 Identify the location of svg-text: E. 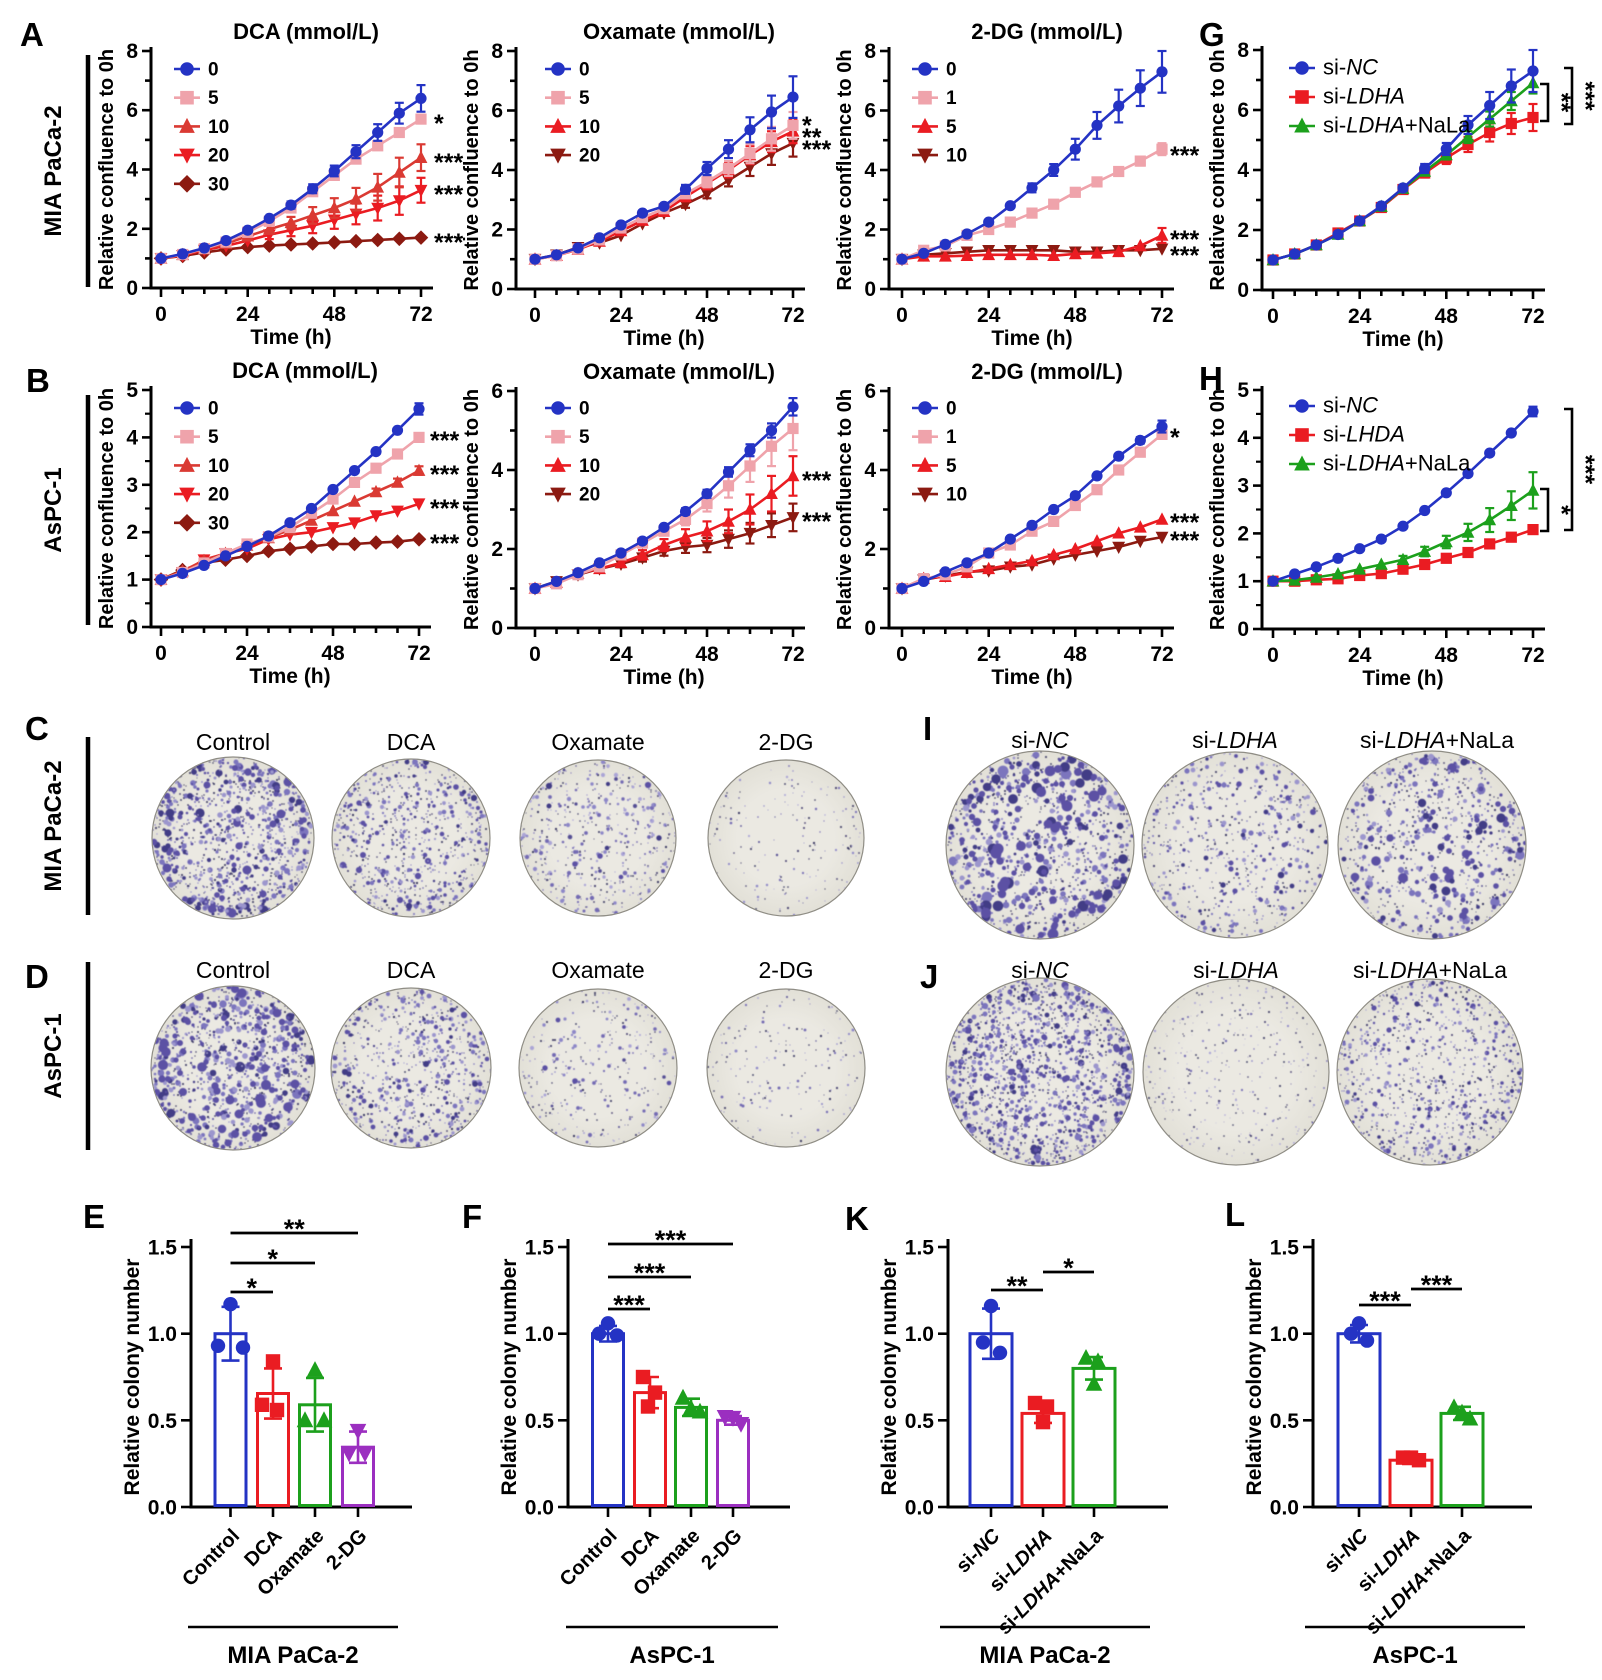
(94, 1216).